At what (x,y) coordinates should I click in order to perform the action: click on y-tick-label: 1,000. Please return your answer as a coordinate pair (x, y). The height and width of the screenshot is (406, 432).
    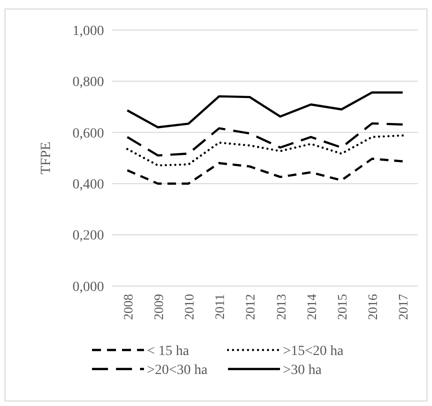
    Looking at the image, I should click on (88, 31).